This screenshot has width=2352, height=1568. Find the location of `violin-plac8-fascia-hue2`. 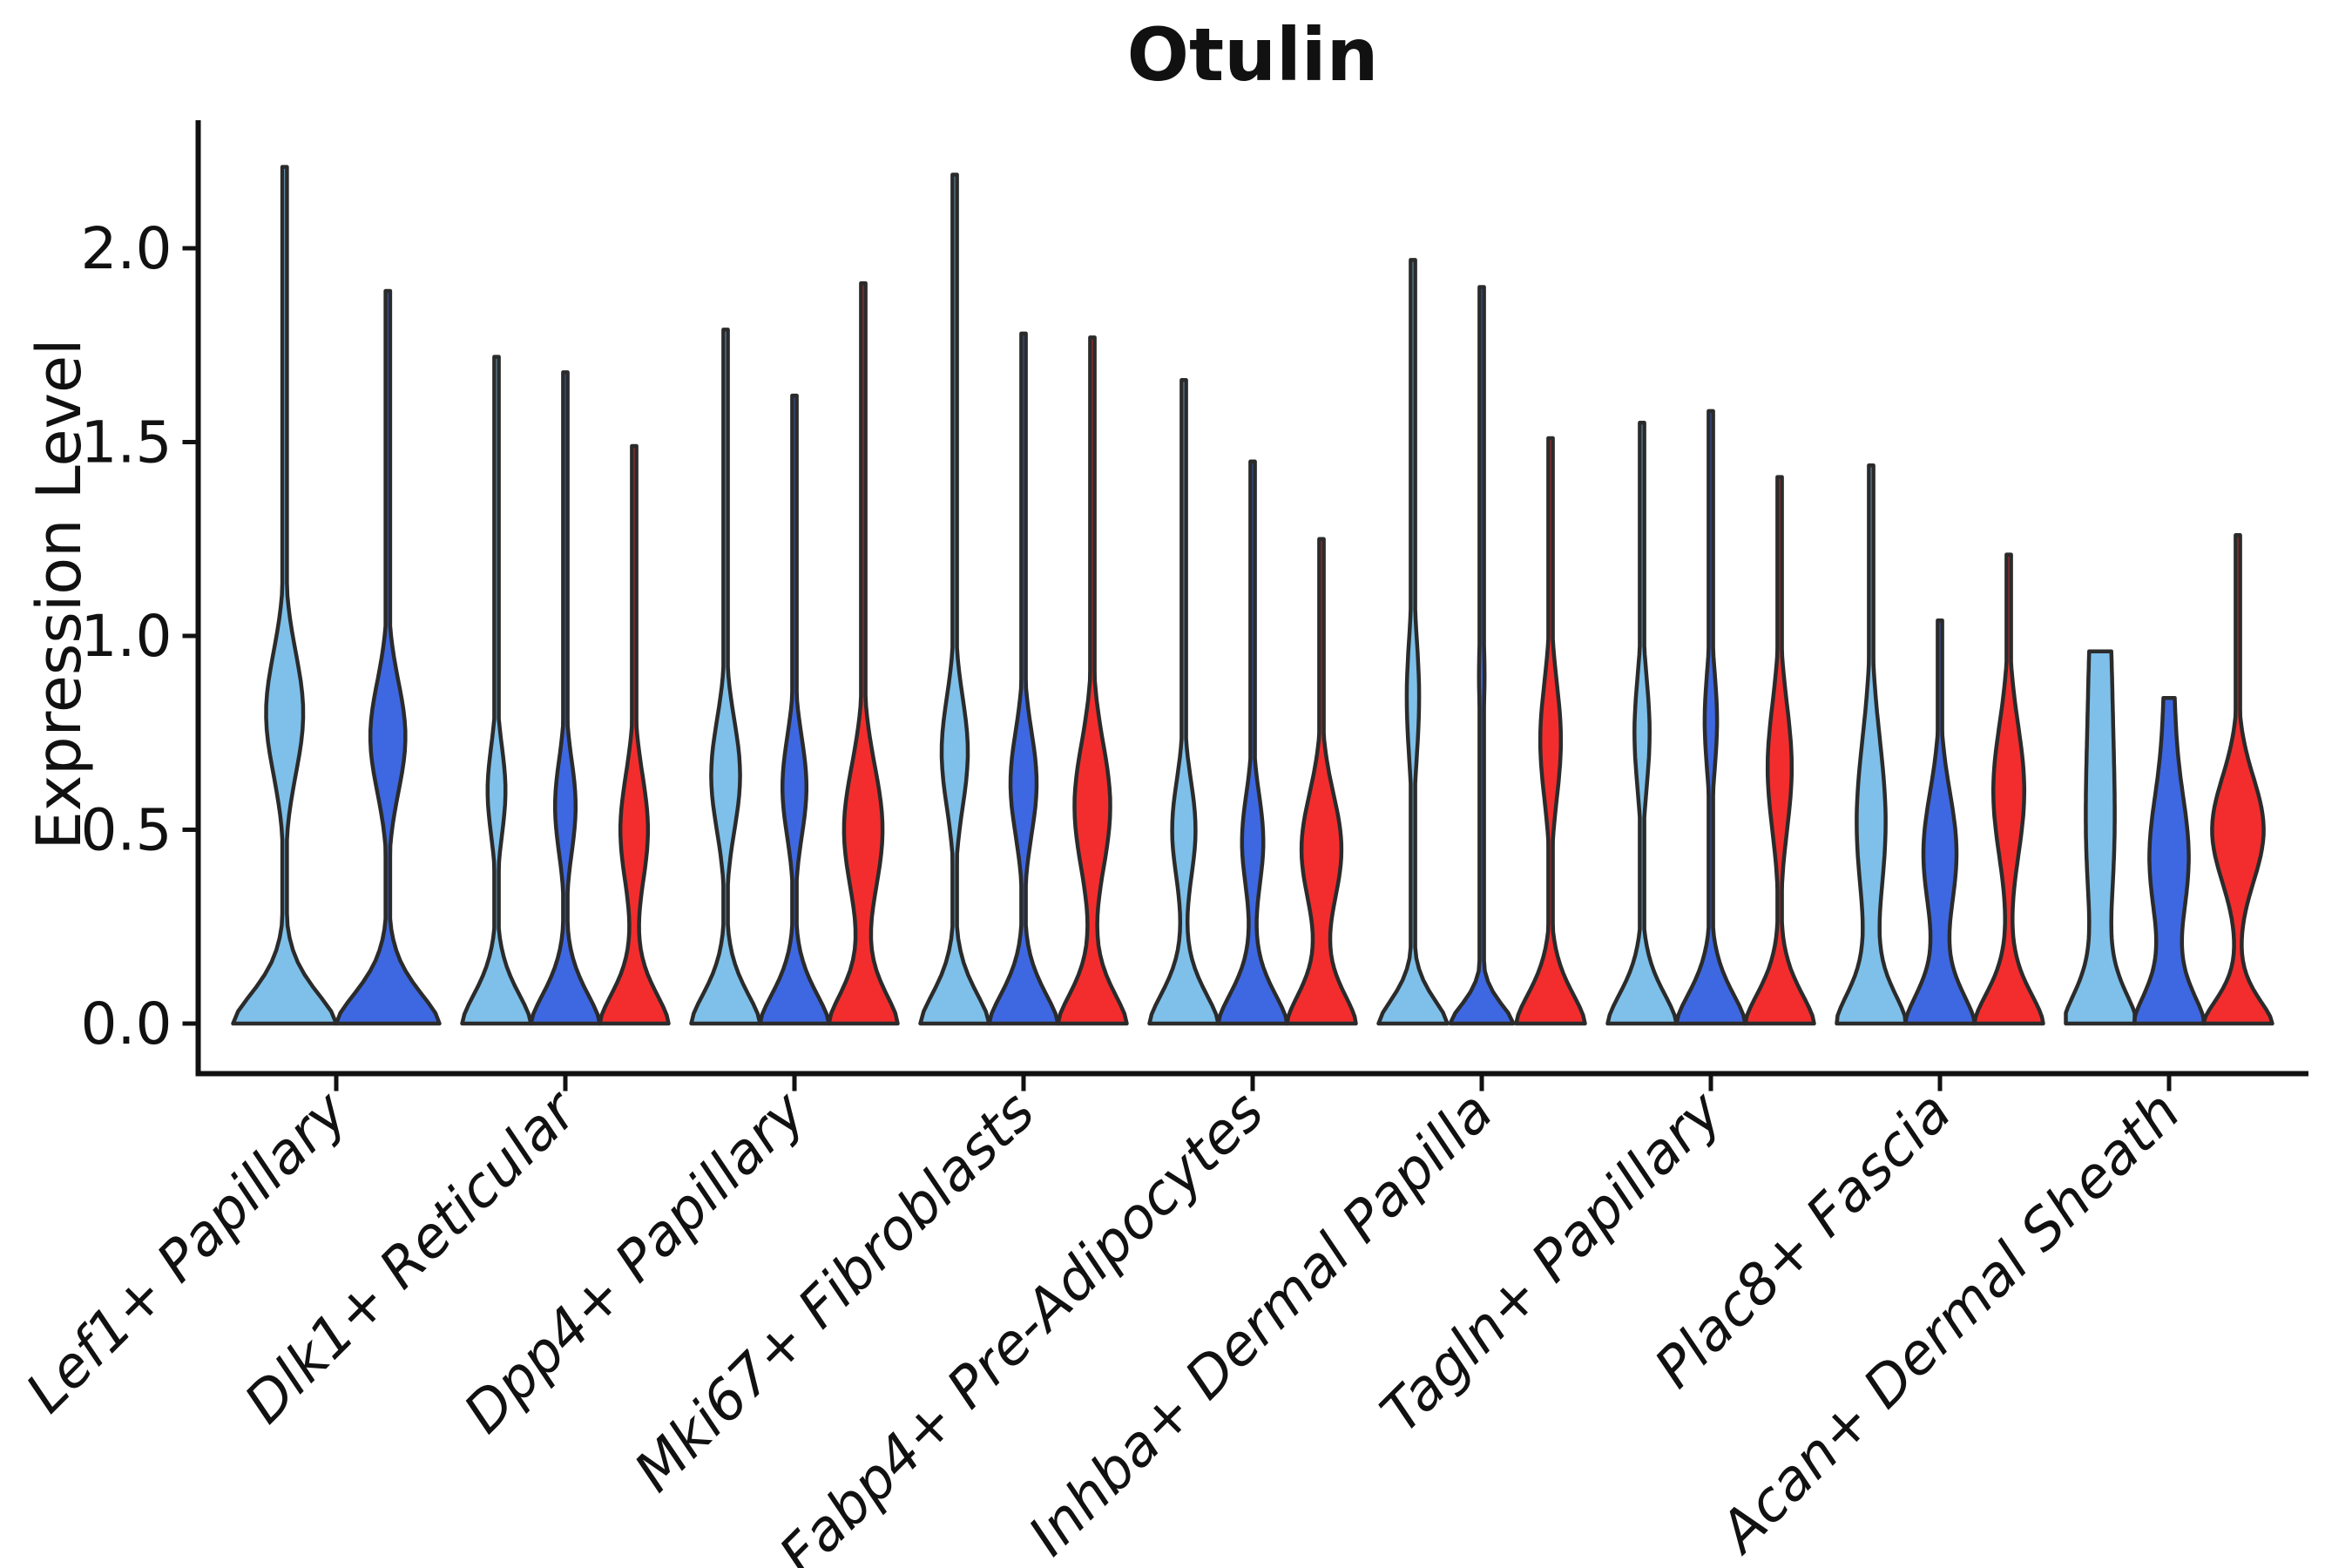

violin-plac8-fascia-hue2 is located at coordinates (1940, 822).